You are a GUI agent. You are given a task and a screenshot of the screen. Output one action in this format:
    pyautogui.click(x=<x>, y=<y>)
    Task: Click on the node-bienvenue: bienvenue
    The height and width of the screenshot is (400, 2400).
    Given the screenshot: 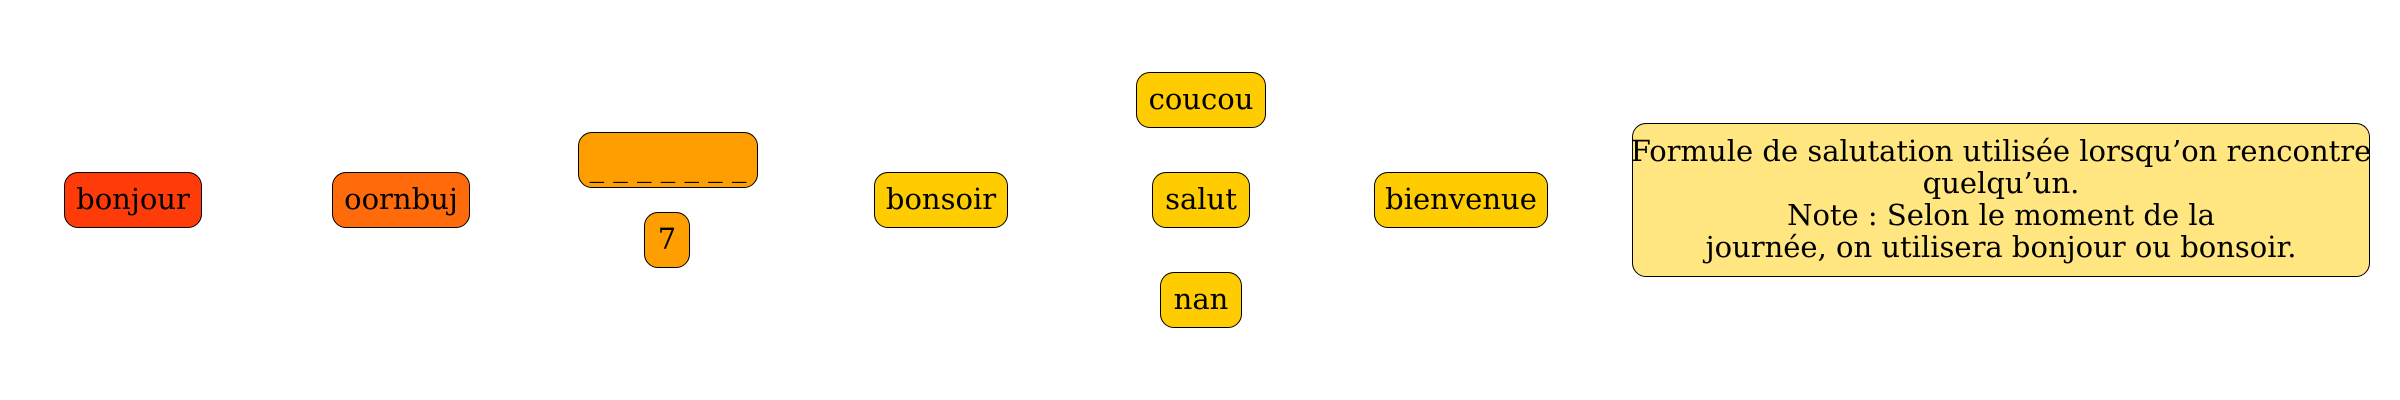 What is the action you would take?
    pyautogui.click(x=1461, y=200)
    